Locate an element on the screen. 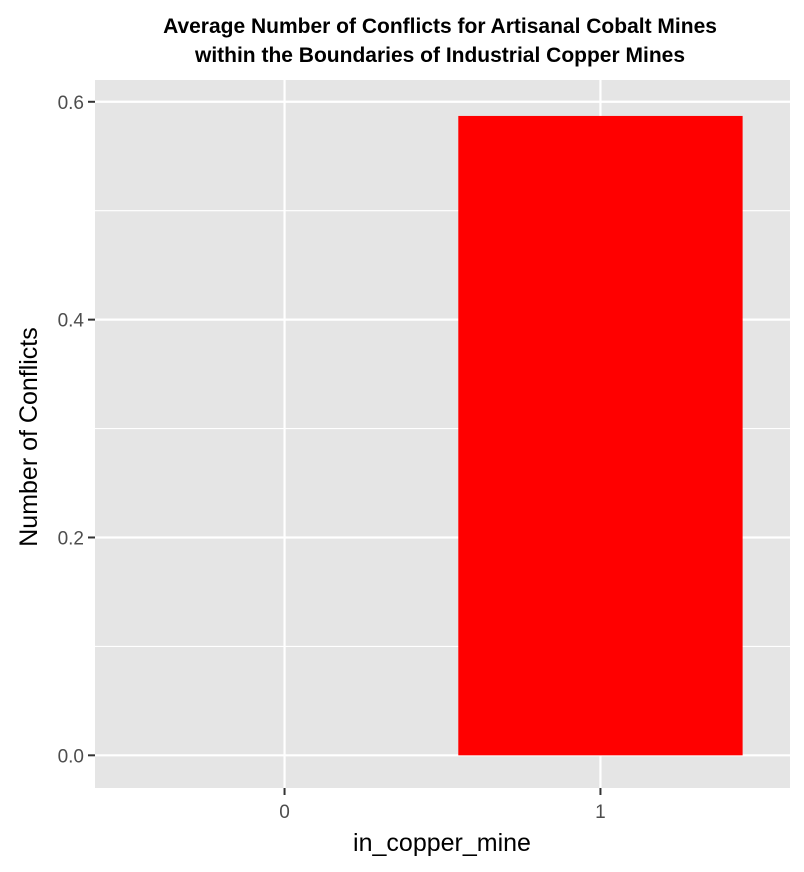 The width and height of the screenshot is (804, 872). y-tick-label: 0.4 is located at coordinates (71, 321).